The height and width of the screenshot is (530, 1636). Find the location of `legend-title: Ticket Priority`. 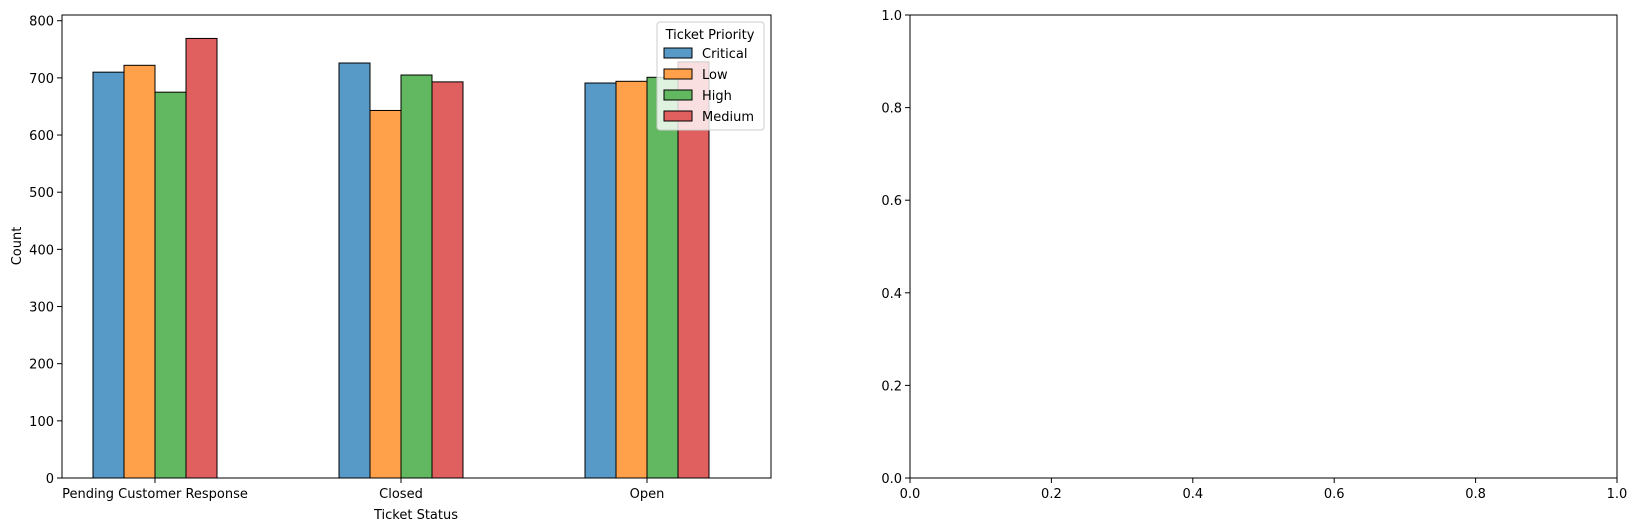

legend-title: Ticket Priority is located at coordinates (710, 35).